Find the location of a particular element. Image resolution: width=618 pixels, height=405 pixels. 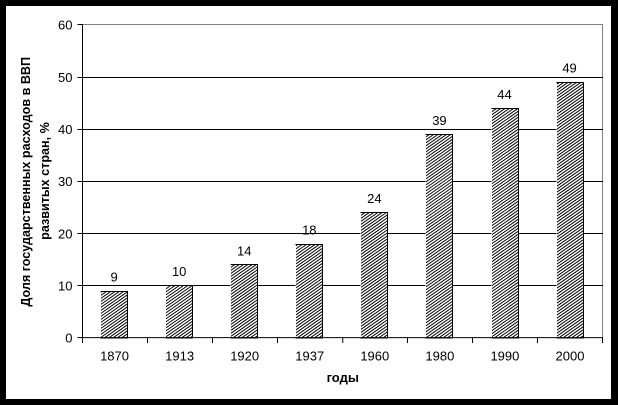

svg-text:Доля государственных расходов: Доля государственных расходов в ВВП is located at coordinates (26, 182).